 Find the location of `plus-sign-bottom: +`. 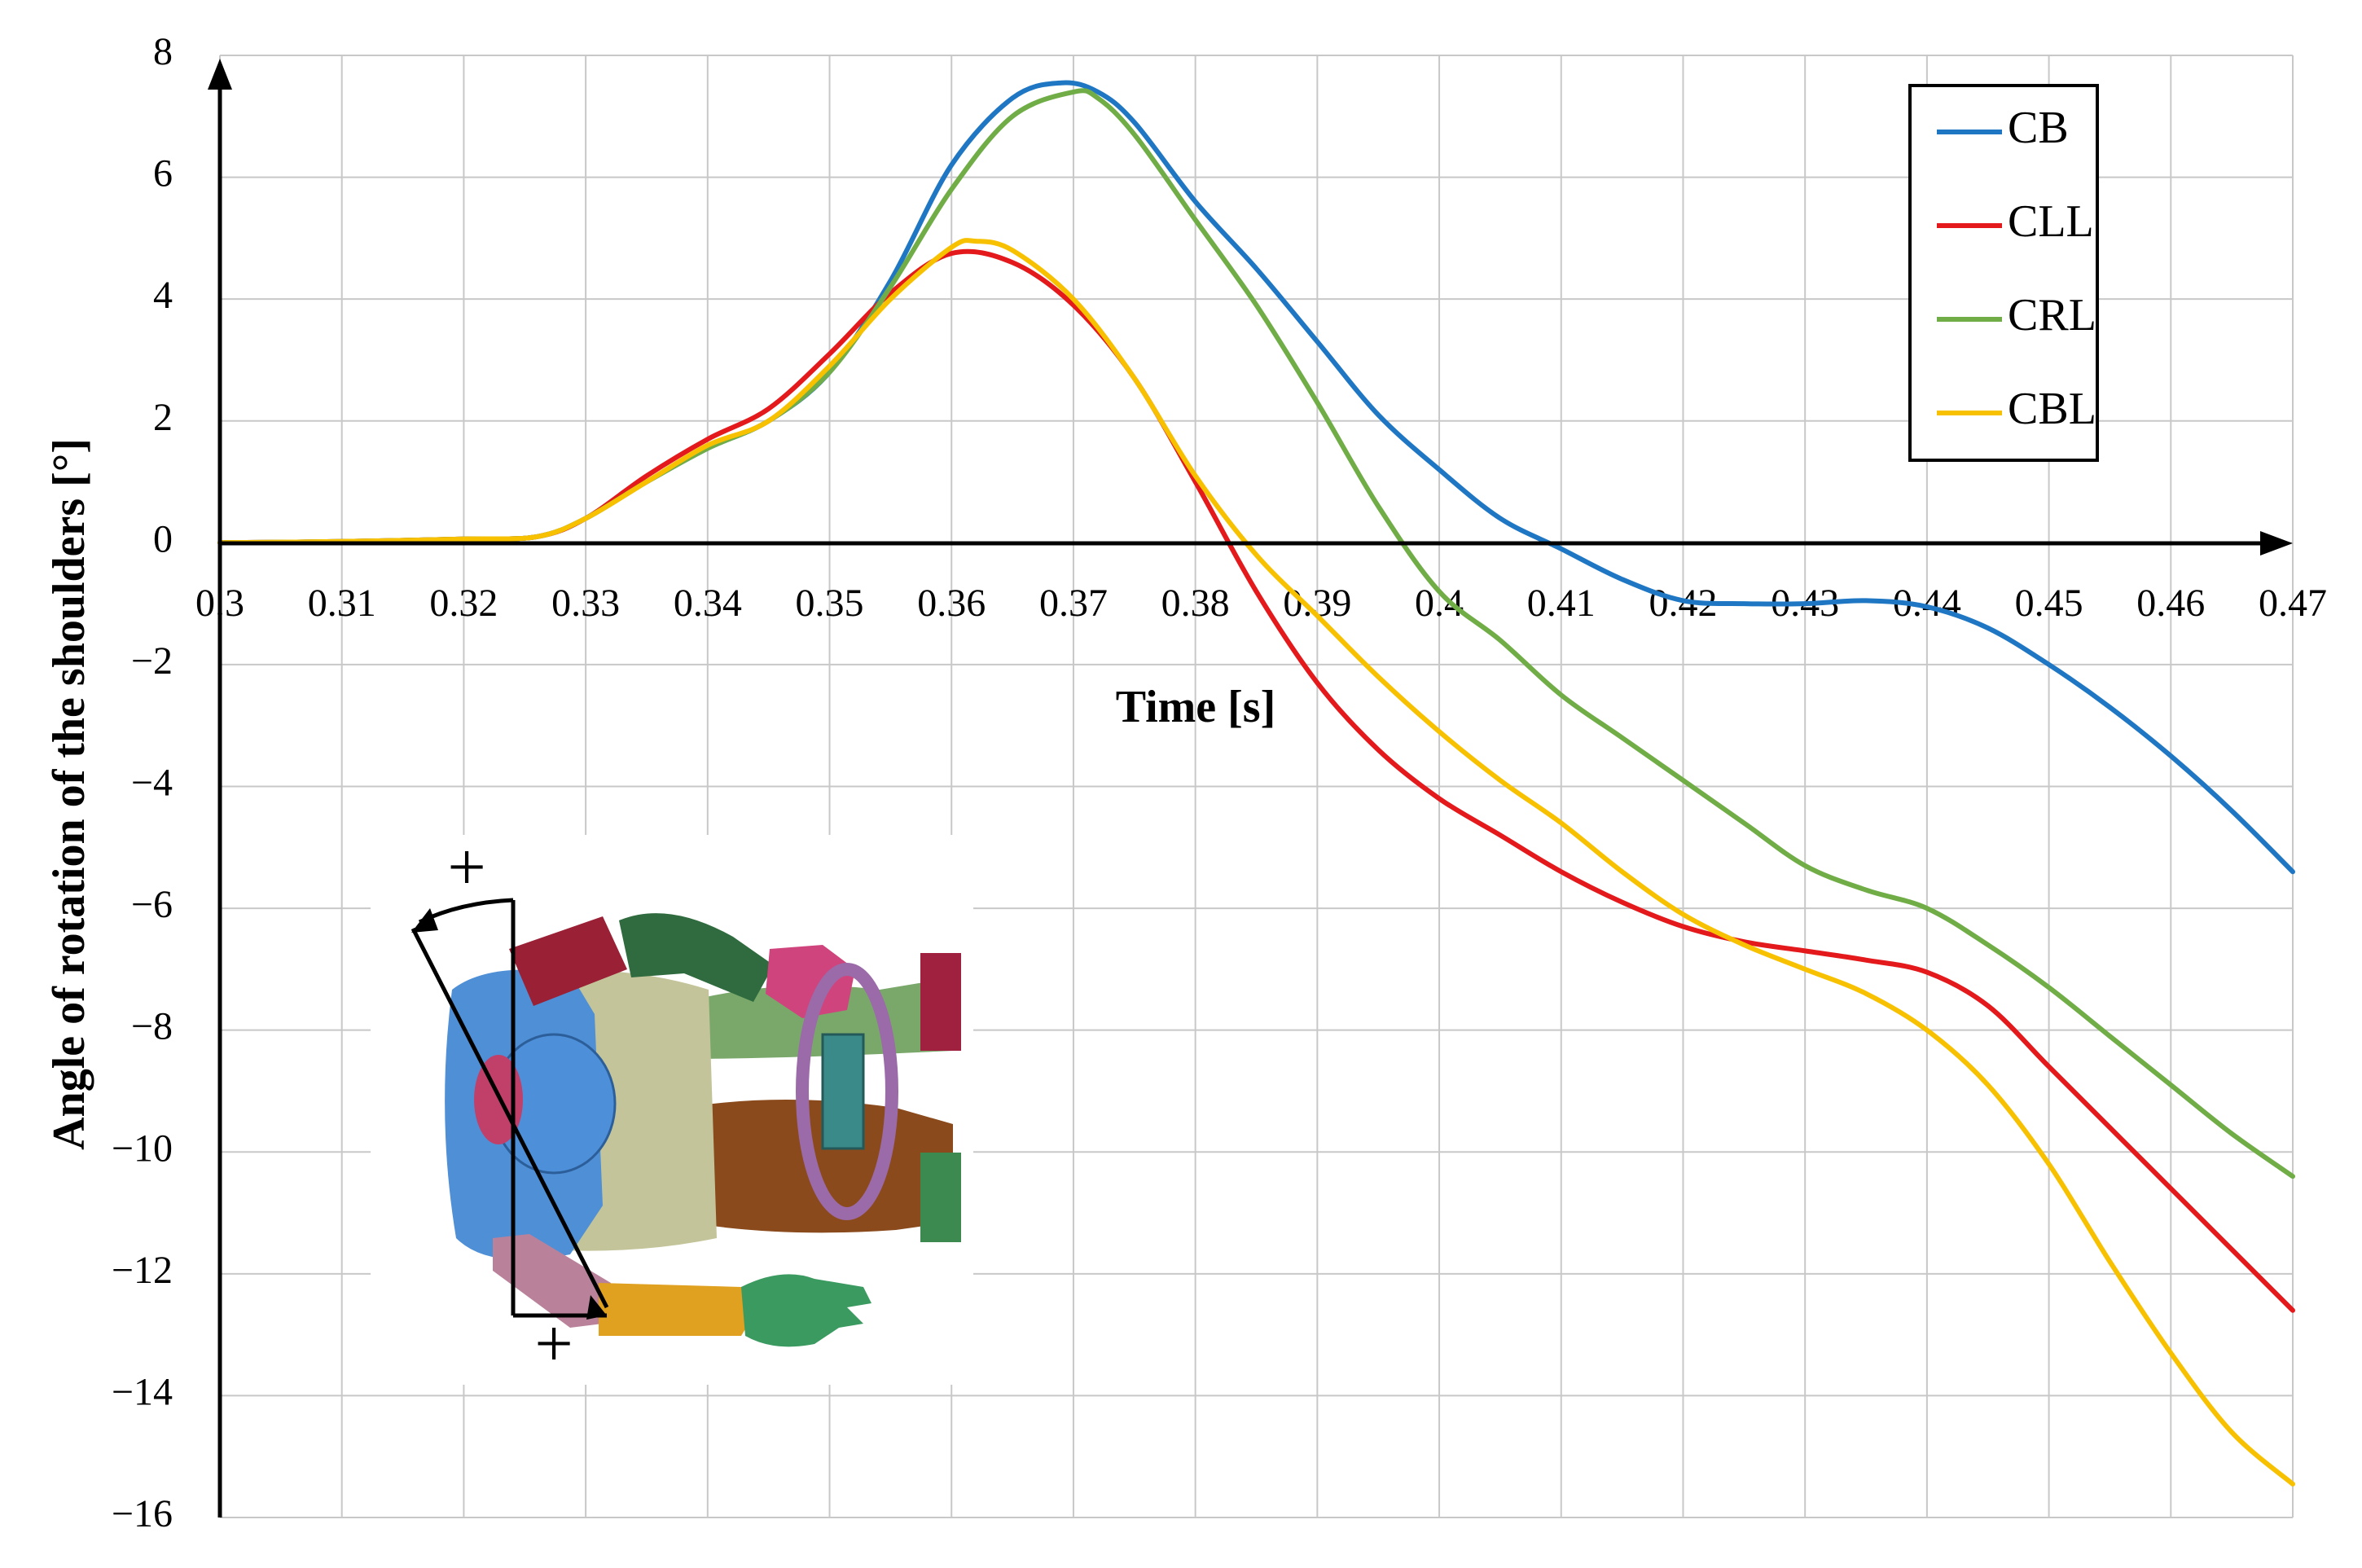

plus-sign-bottom: + is located at coordinates (553, 1343).